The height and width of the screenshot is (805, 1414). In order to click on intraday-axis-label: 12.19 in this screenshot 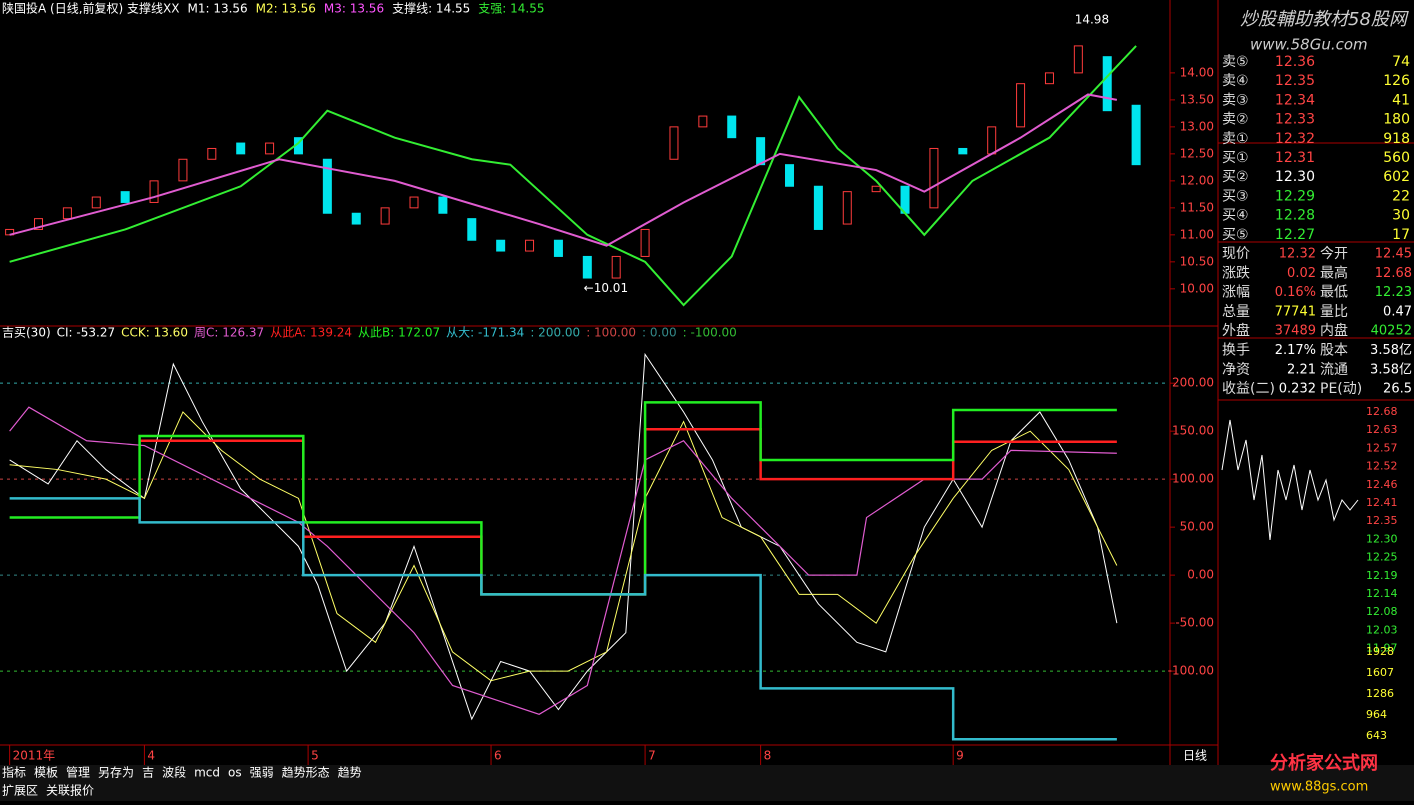, I will do `click(1382, 575)`.